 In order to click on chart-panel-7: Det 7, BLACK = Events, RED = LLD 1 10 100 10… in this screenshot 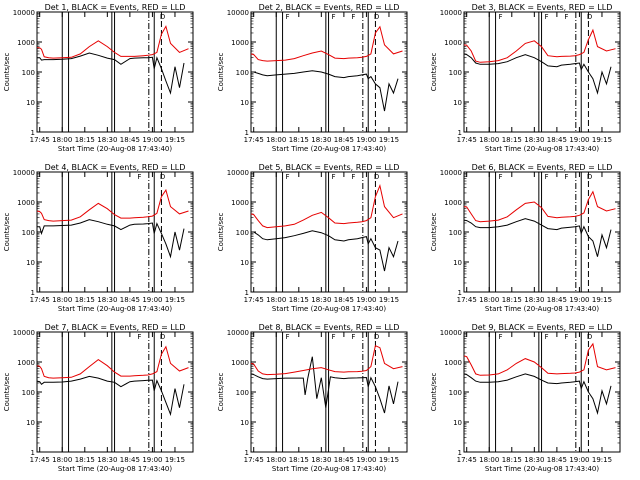, I will do `click(98, 398)`.